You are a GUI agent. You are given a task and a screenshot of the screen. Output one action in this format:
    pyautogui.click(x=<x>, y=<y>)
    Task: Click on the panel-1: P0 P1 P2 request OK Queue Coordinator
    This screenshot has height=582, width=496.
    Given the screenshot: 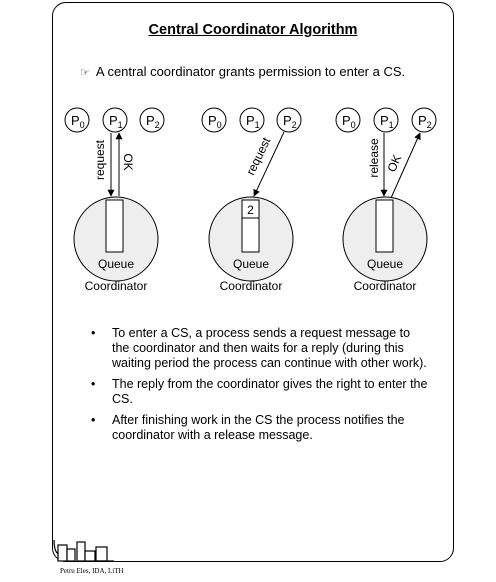 What is the action you would take?
    pyautogui.click(x=114, y=200)
    